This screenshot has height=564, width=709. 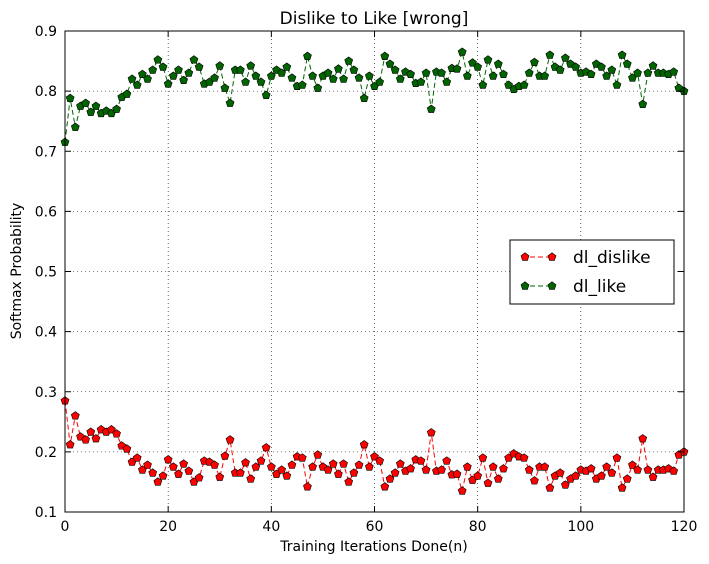 I want to click on y-axis-label: Softmax Probability, so click(x=17, y=271).